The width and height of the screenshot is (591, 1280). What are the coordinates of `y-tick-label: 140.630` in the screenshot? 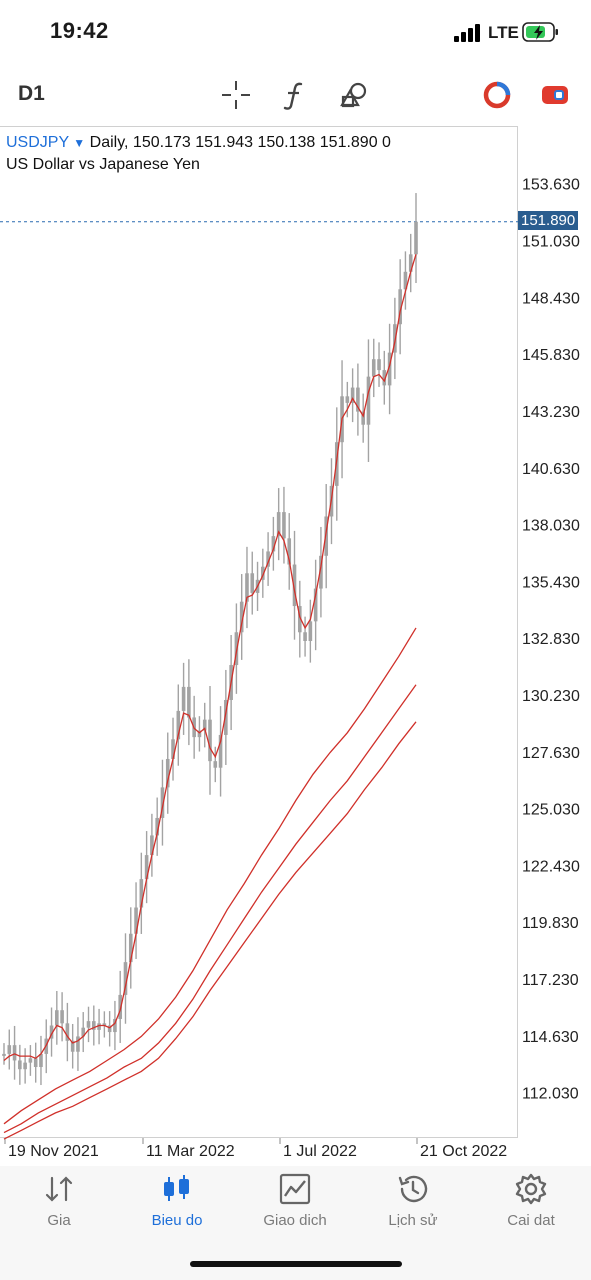 It's located at (551, 469).